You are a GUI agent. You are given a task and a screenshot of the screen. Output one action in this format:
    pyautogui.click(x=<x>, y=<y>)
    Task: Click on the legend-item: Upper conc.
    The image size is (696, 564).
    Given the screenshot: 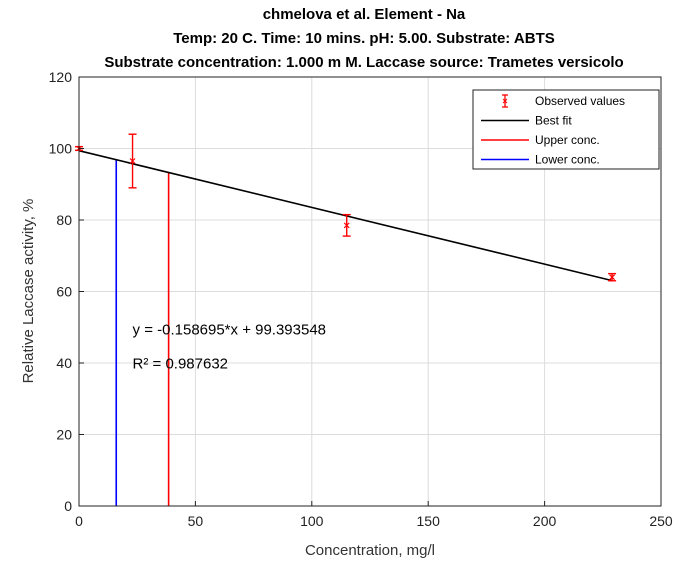 What is the action you would take?
    pyautogui.click(x=540, y=140)
    